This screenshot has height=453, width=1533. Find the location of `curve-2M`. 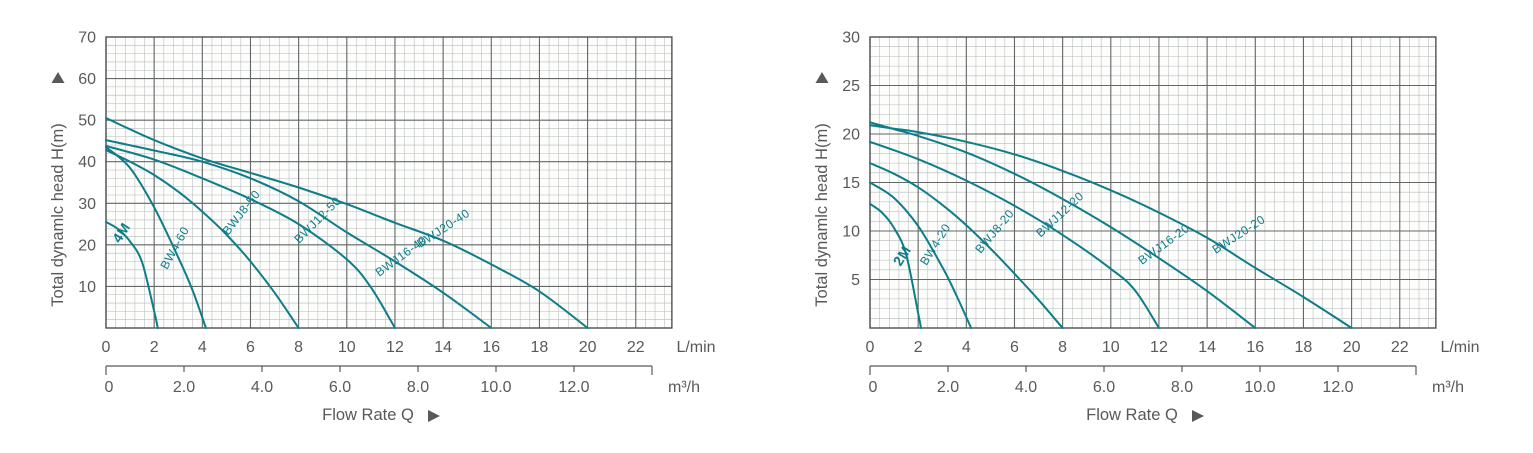

curve-2M is located at coordinates (895, 265).